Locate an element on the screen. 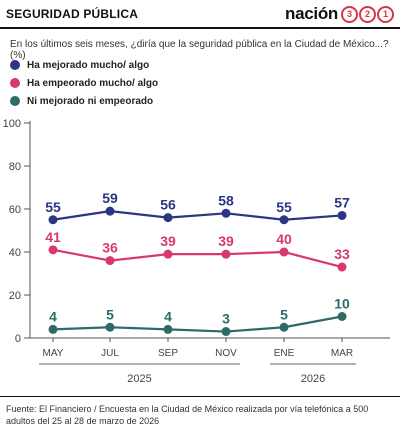 The height and width of the screenshot is (433, 400). y-tick-label-0: 0 is located at coordinates (18, 339).